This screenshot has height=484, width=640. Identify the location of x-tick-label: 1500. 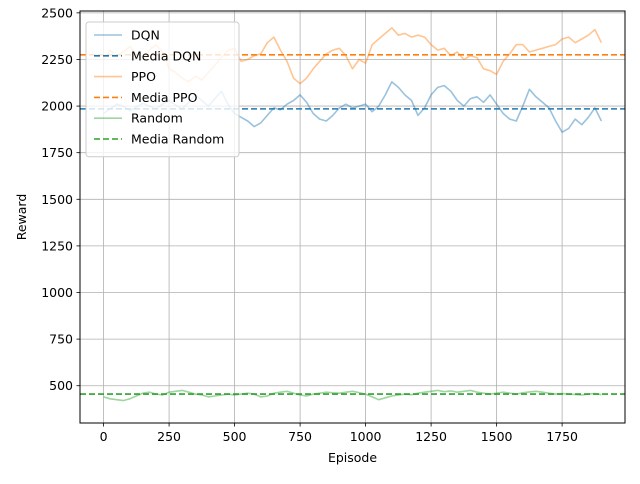
(497, 436).